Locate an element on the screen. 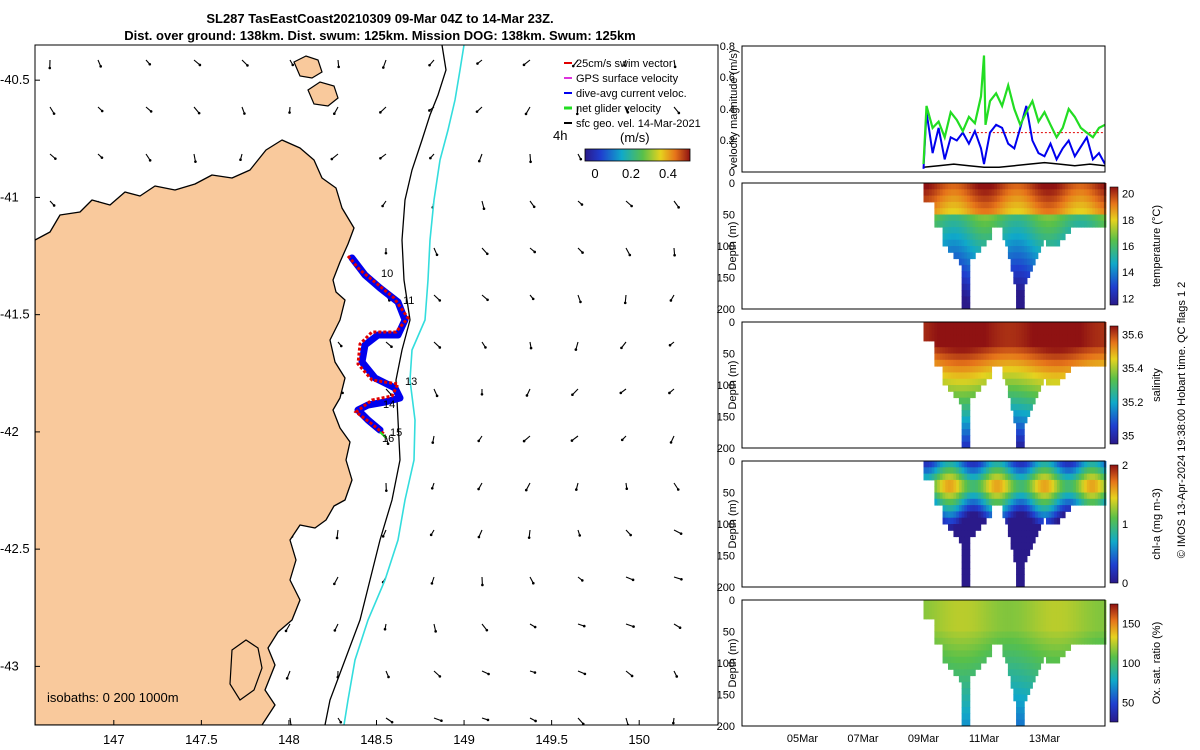  colorbar-title: (m/s) is located at coordinates (635, 137).